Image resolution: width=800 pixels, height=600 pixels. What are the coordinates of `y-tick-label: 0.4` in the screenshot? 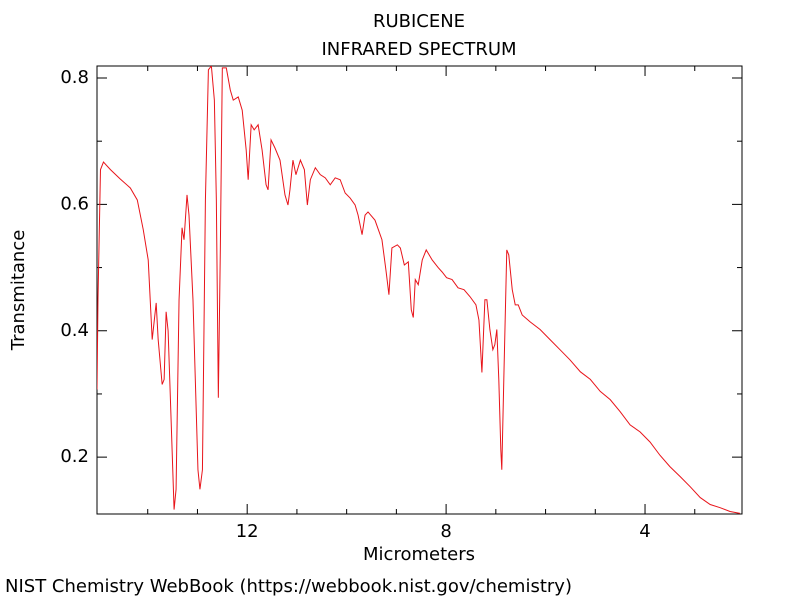 It's located at (74, 330).